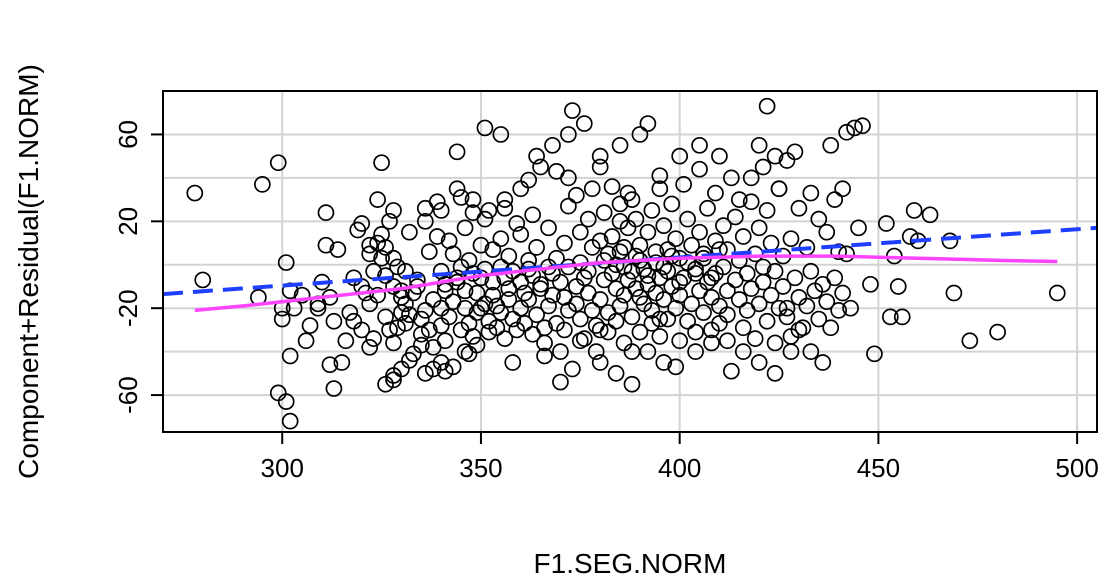 This screenshot has height=586, width=1108. What do you see at coordinates (128, 134) in the screenshot?
I see `y-tick-label: 60` at bounding box center [128, 134].